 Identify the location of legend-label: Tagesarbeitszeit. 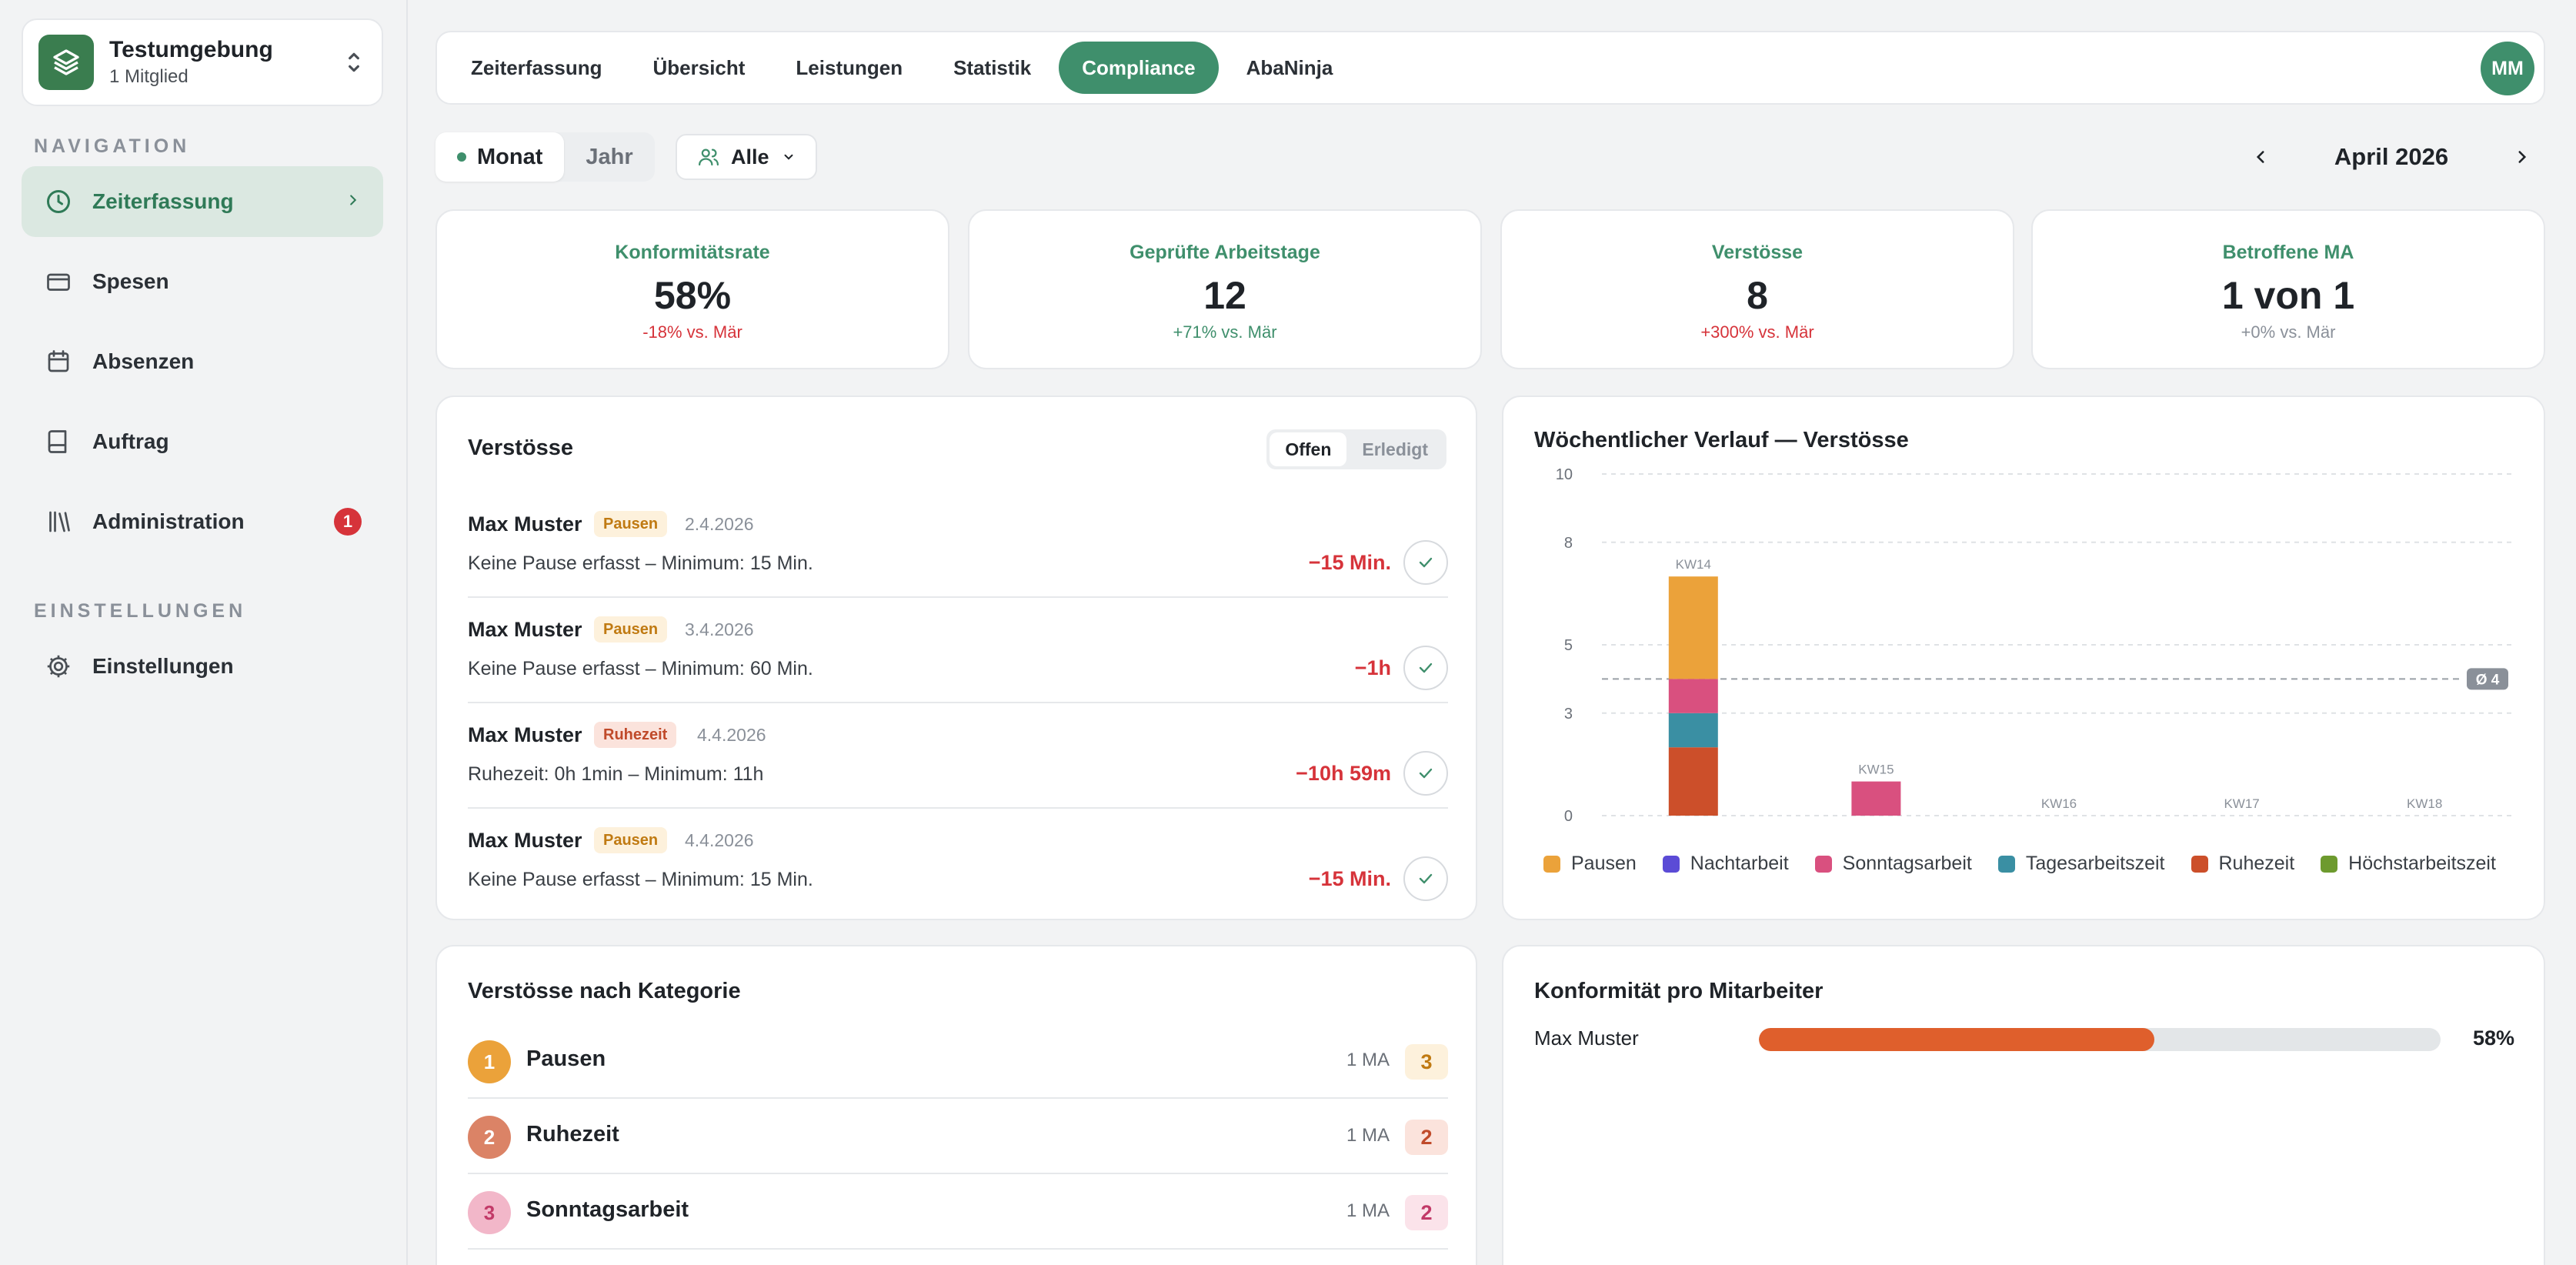
(2095, 863).